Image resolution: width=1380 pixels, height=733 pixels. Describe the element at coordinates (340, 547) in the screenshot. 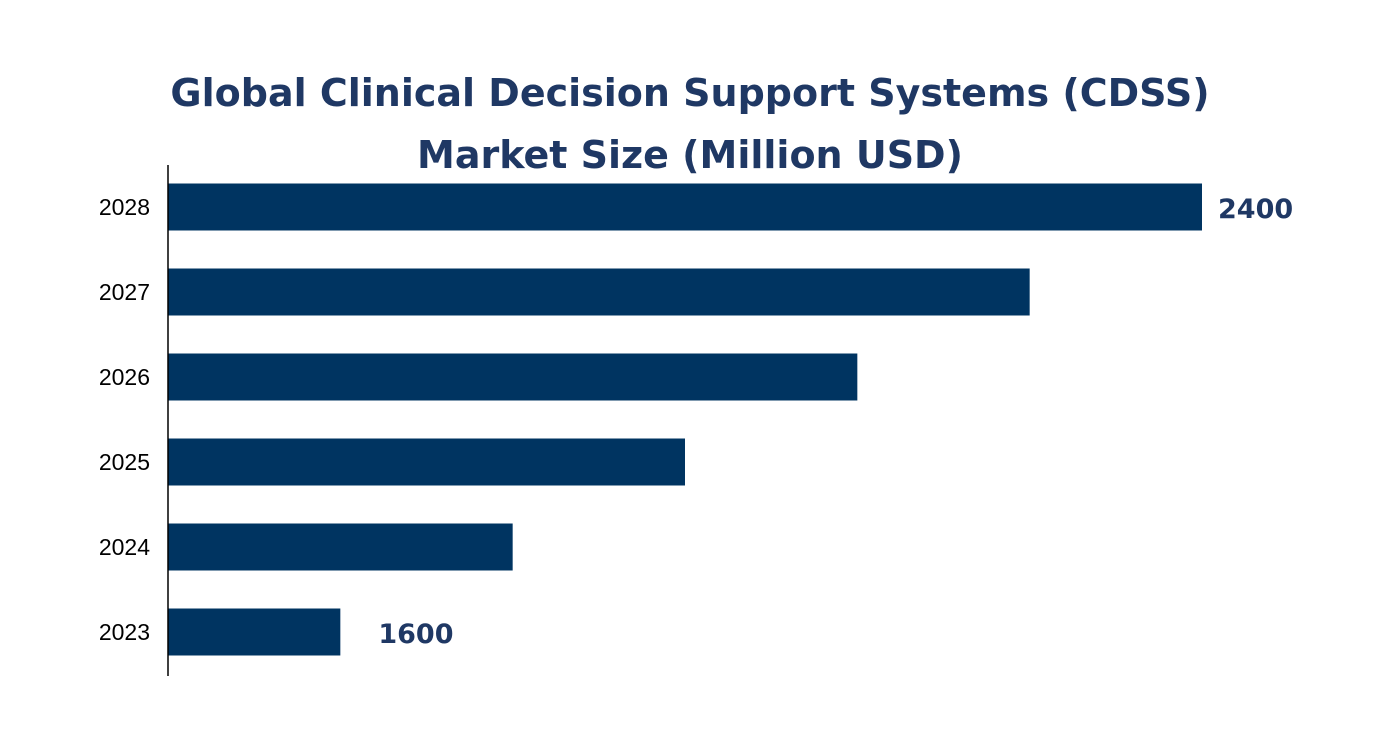

I see `bar-2024` at that location.